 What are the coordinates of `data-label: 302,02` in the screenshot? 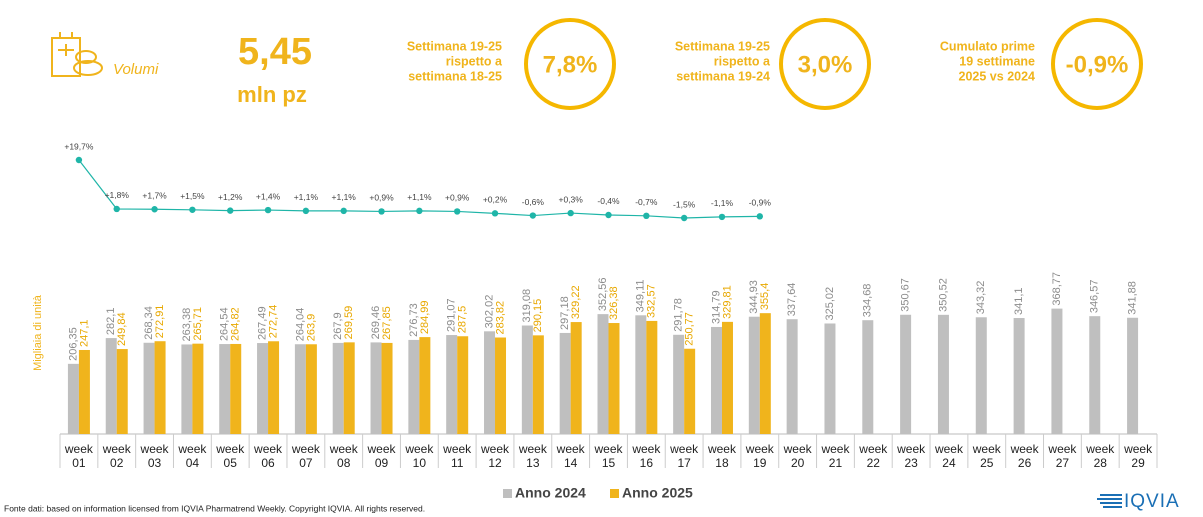 It's located at (489, 312).